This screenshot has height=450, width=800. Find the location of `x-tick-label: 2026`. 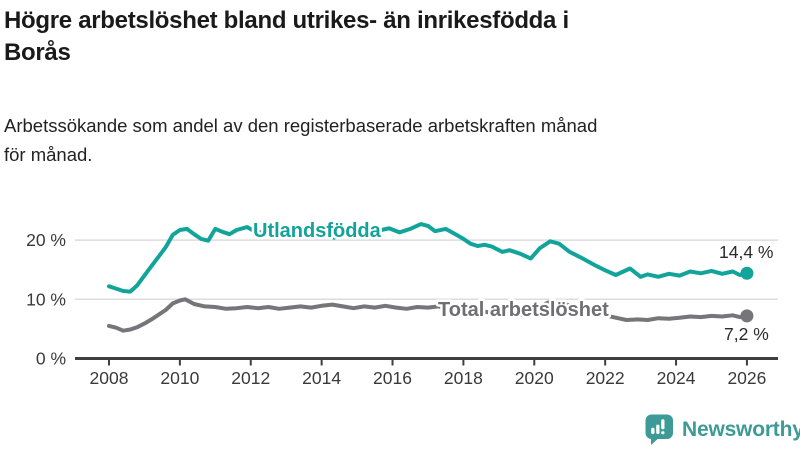

x-tick-label: 2026 is located at coordinates (746, 378).